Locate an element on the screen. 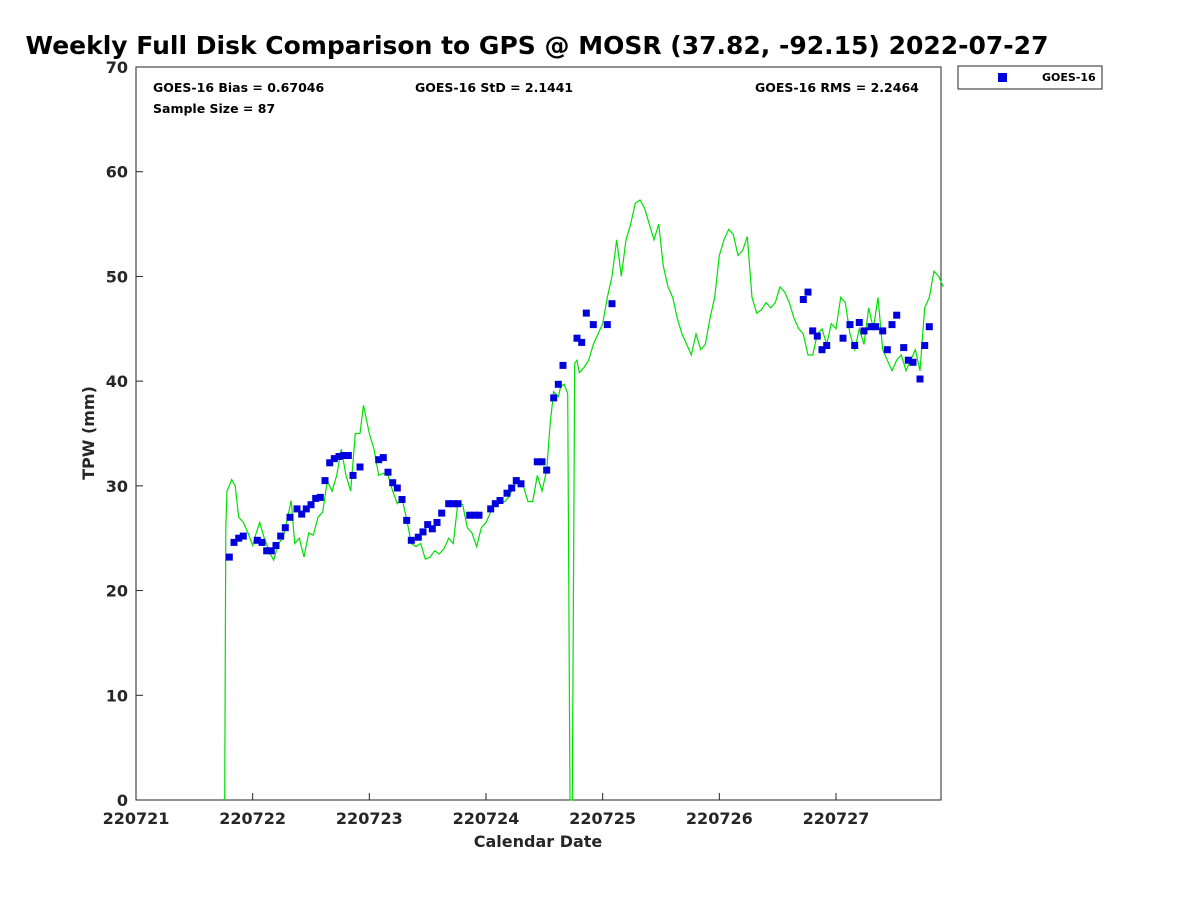 This screenshot has width=1200, height=900. stat-std: GOES-16 StD = 2.1441 is located at coordinates (494, 87).